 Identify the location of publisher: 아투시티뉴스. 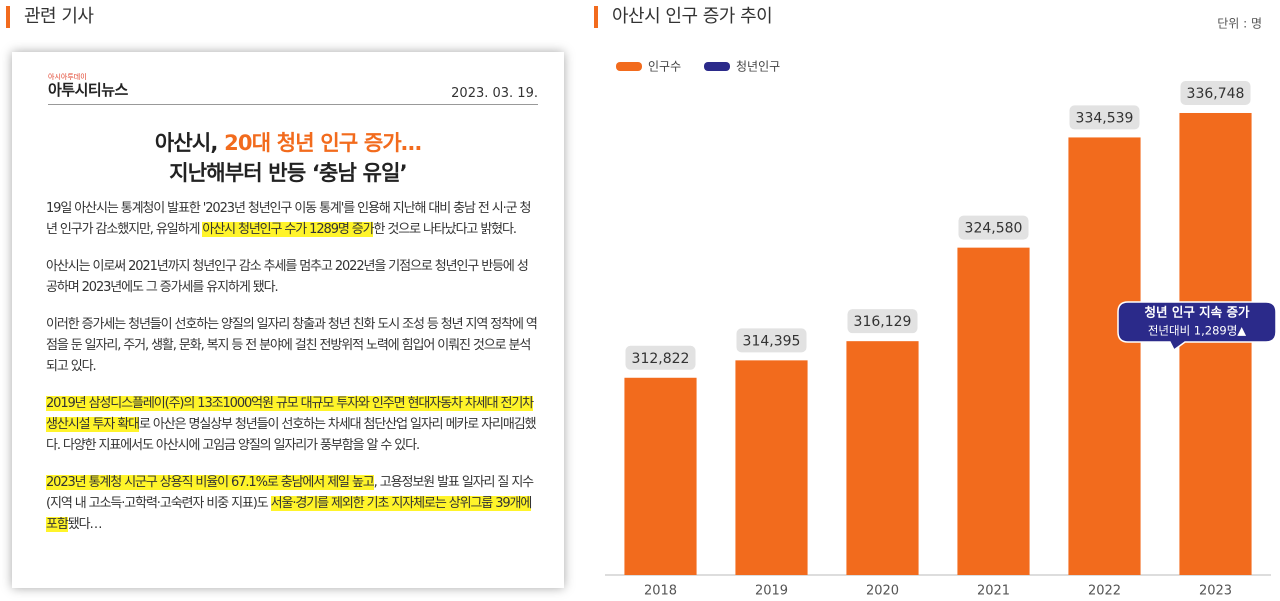
(88, 90).